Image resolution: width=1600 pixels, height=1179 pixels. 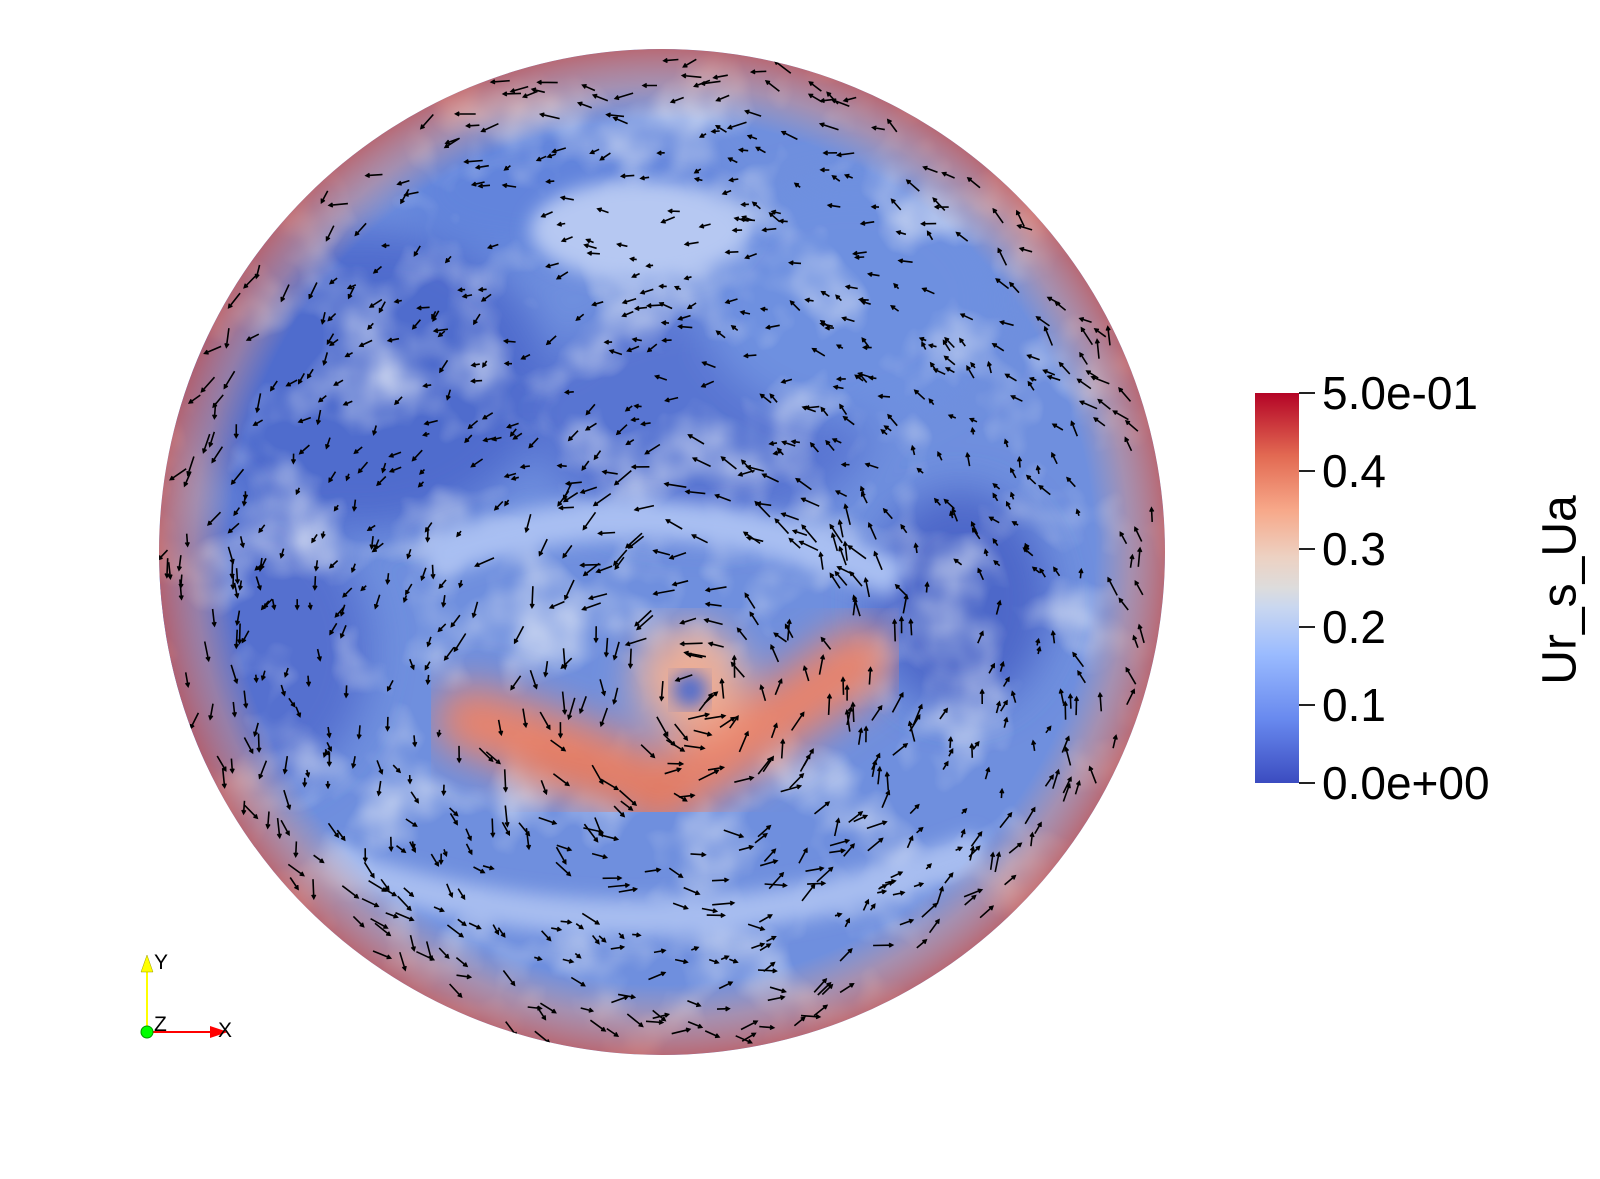 I want to click on colorbar-tick, so click(x=1307, y=471).